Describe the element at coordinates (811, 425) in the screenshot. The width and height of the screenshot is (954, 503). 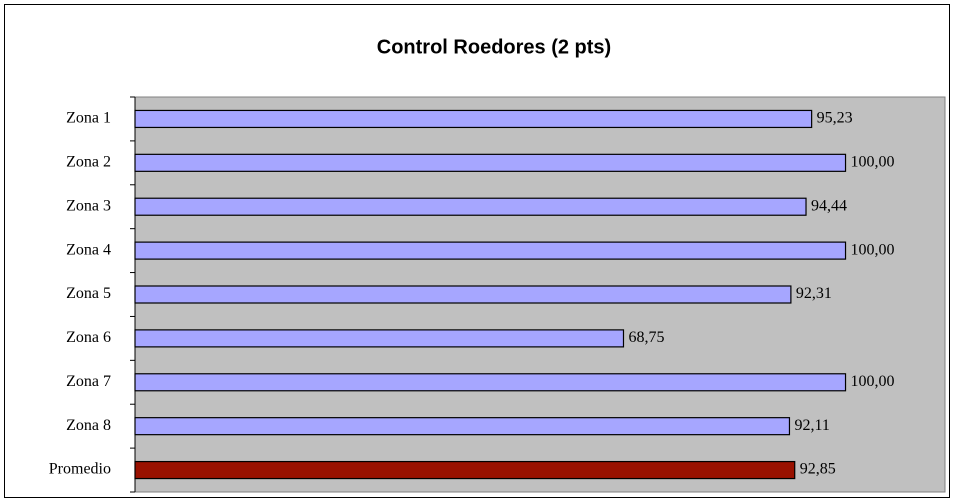
I see `data-label: 92,11` at that location.